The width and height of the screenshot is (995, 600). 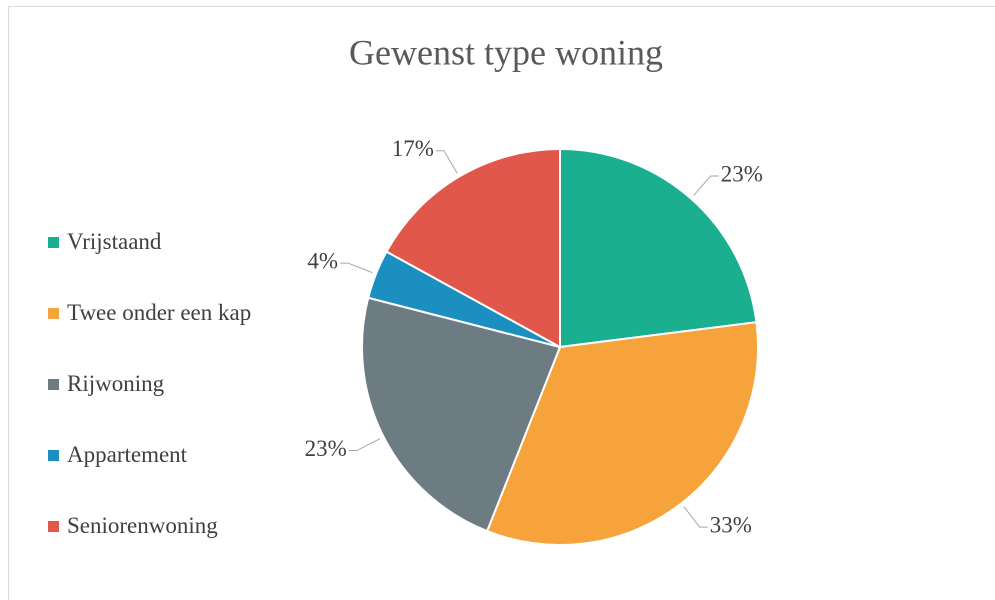 I want to click on legend-label: Vrijstaand, so click(x=114, y=241).